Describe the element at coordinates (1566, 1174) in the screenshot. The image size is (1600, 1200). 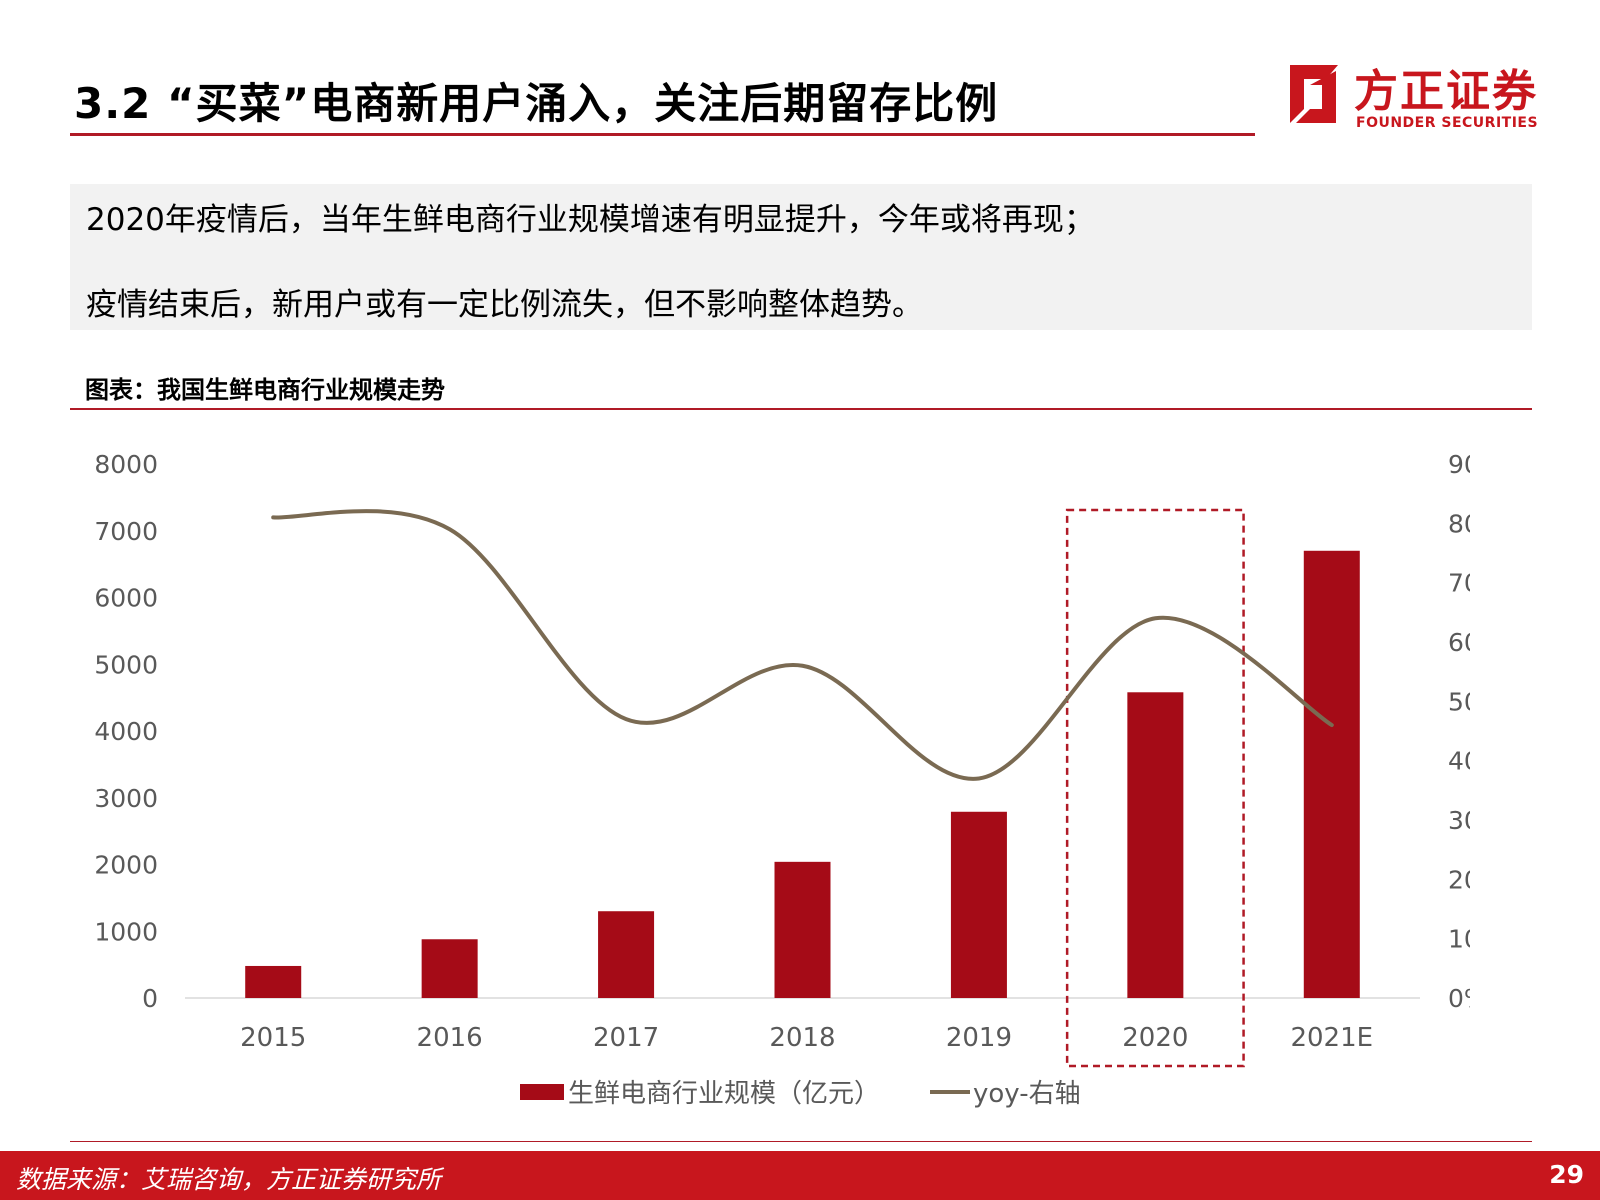
I see `page-number: 29` at that location.